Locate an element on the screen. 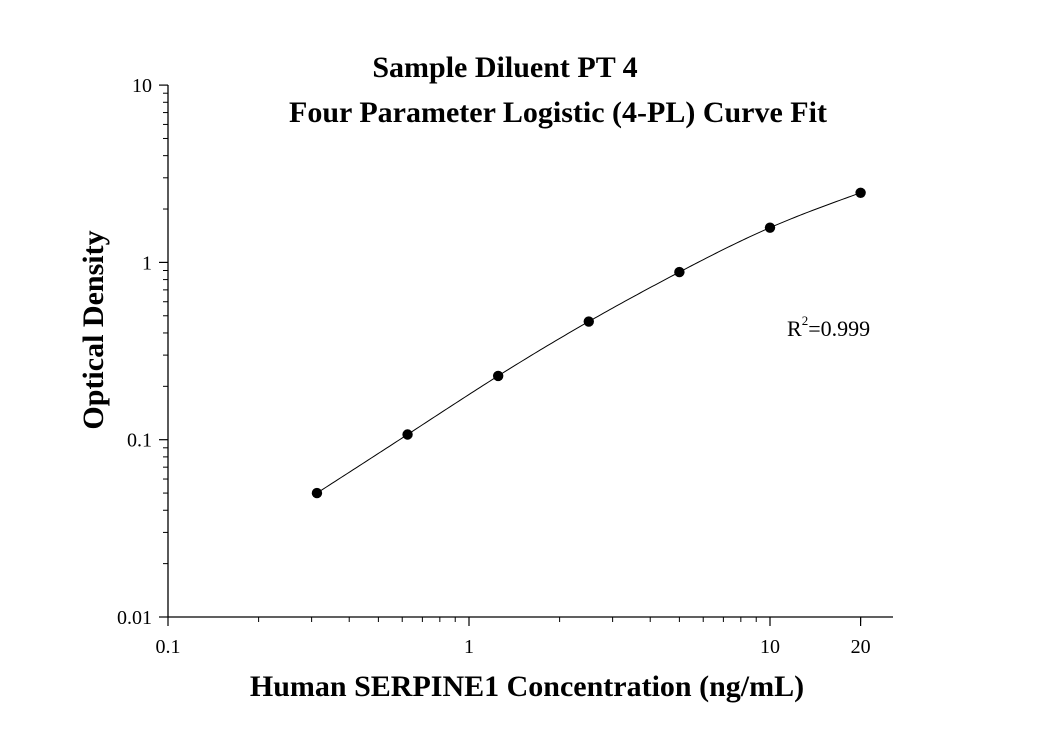  x-tick-label: 0.1 is located at coordinates (168, 647).